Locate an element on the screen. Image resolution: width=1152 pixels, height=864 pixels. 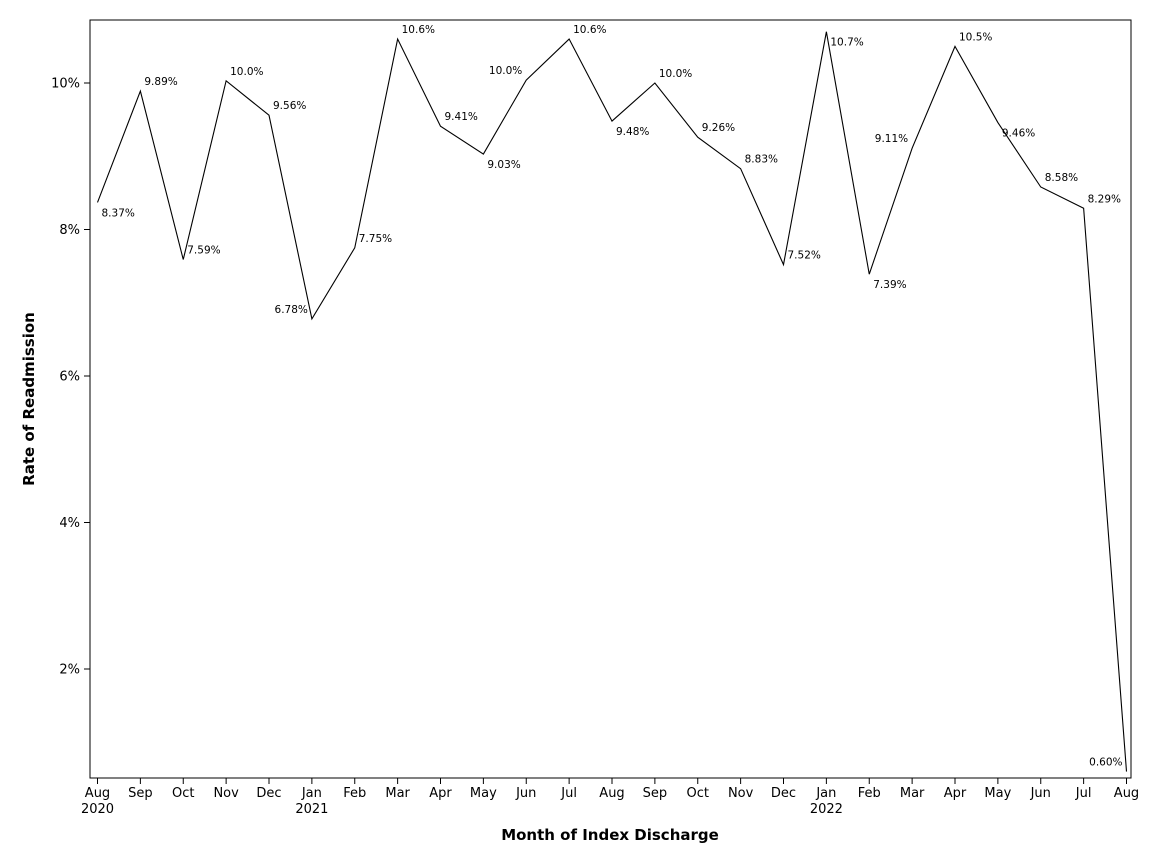
x-axis-title: Month of Index Discharge is located at coordinates (610, 835).